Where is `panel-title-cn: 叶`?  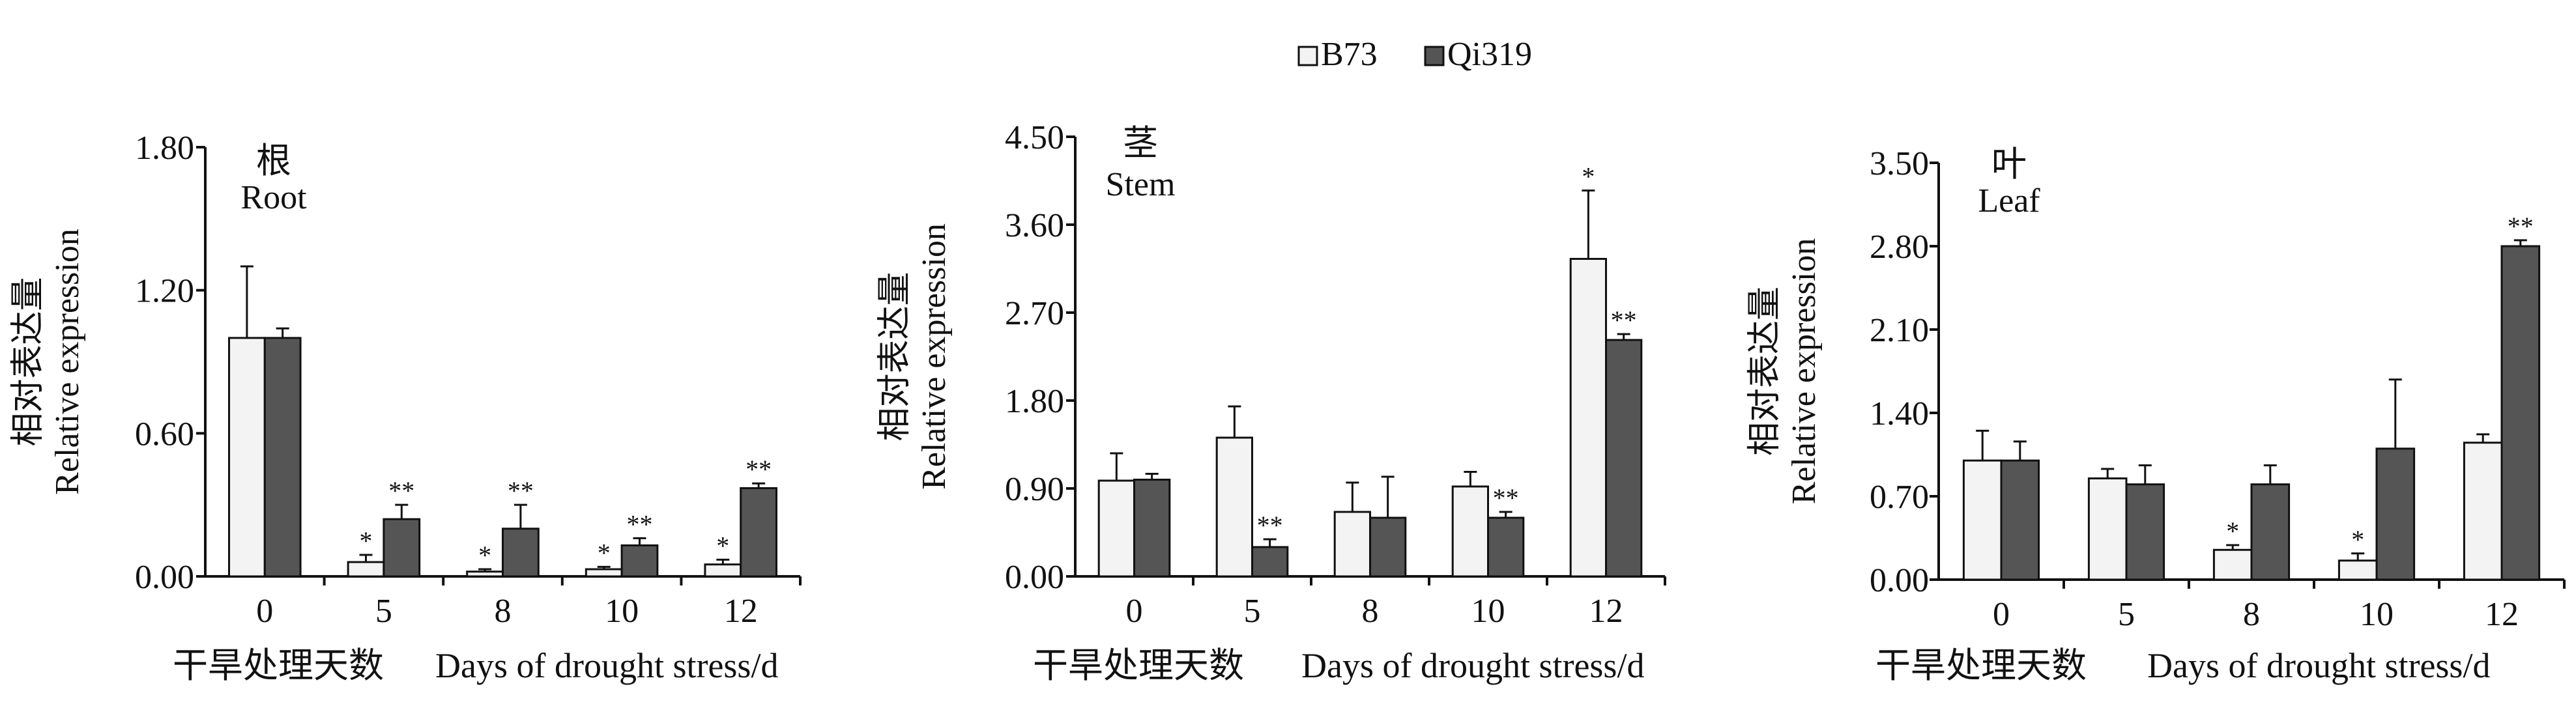 panel-title-cn: 叶 is located at coordinates (2009, 164).